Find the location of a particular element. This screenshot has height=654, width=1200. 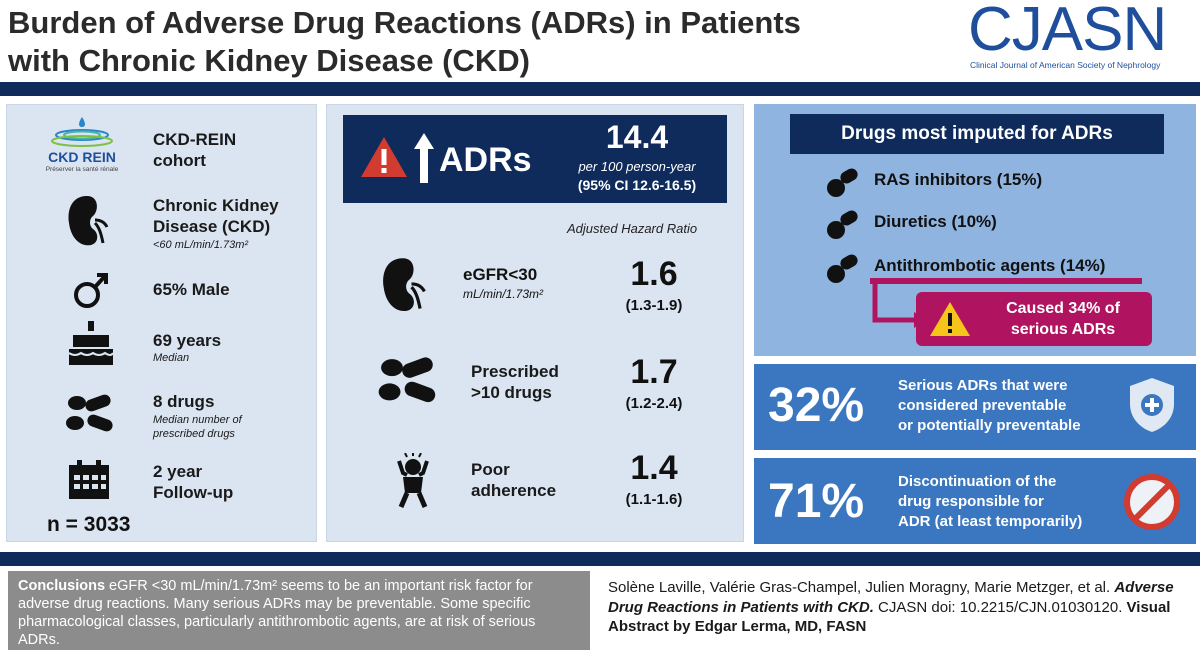

ahr-row-egfr-label: eGFR<30 is located at coordinates (500, 274).